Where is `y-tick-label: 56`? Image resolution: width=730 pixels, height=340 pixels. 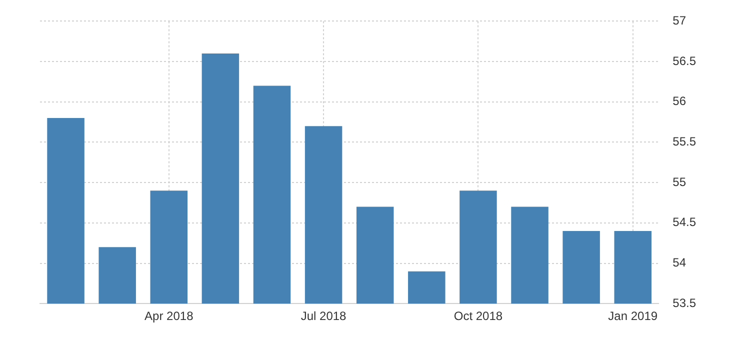 y-tick-label: 56 is located at coordinates (679, 101).